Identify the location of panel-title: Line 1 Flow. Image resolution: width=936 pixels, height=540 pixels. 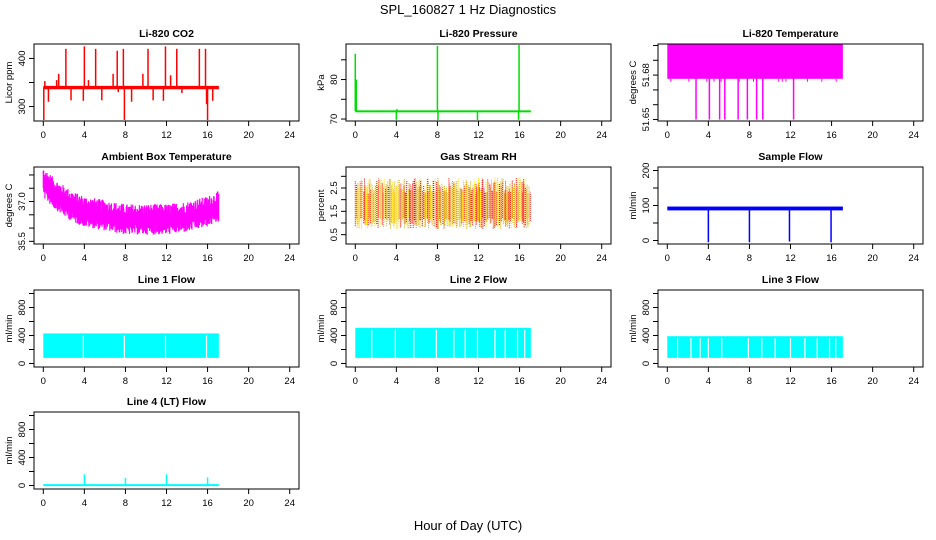
(167, 280).